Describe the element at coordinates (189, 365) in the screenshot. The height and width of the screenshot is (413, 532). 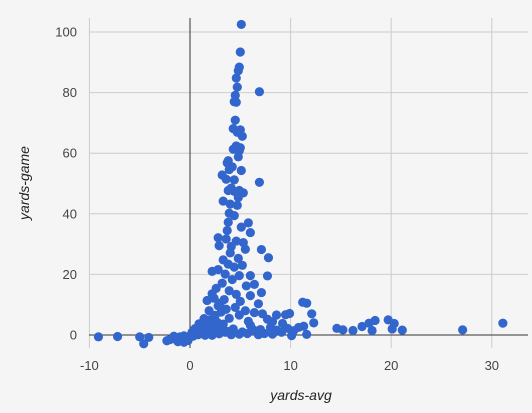
I see `x-tick-label: 0` at that location.